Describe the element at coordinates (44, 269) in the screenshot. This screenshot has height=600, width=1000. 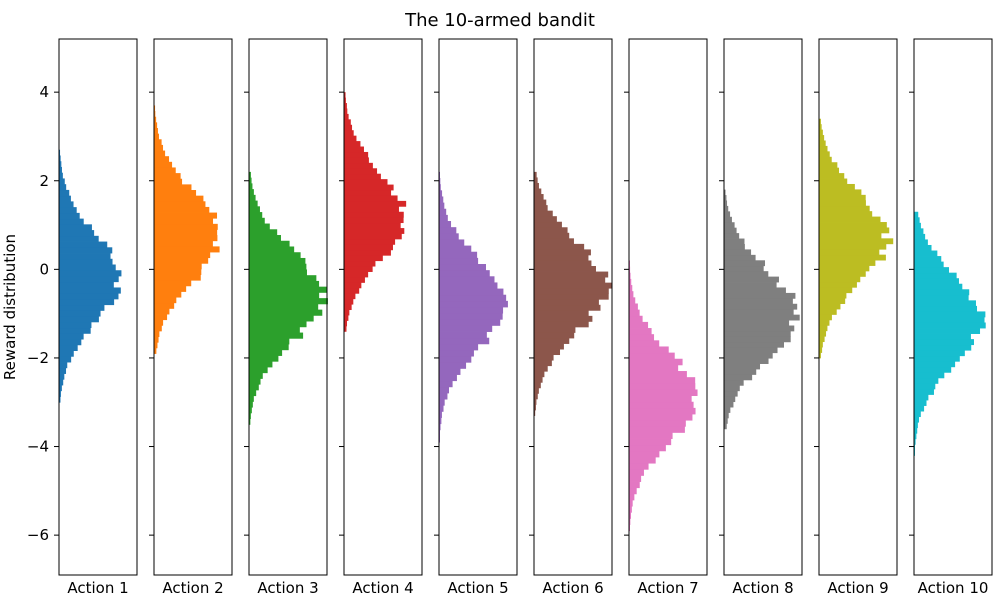
I see `y-tick-label: 0` at that location.